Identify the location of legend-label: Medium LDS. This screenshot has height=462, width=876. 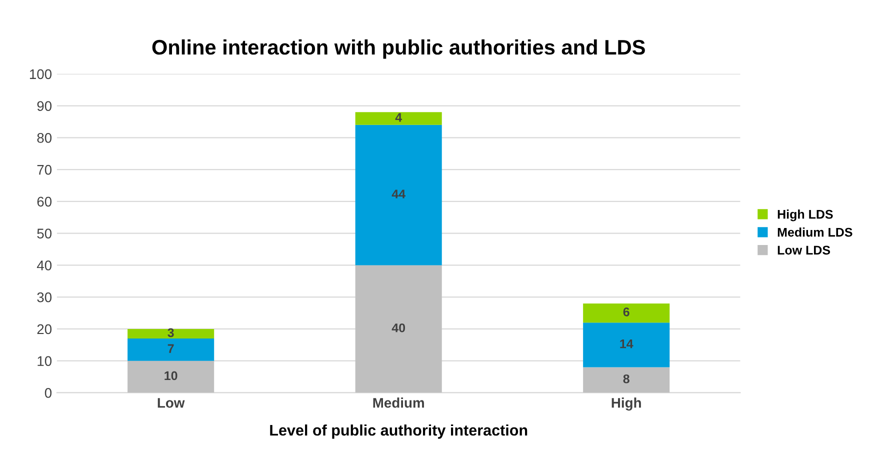
(815, 232).